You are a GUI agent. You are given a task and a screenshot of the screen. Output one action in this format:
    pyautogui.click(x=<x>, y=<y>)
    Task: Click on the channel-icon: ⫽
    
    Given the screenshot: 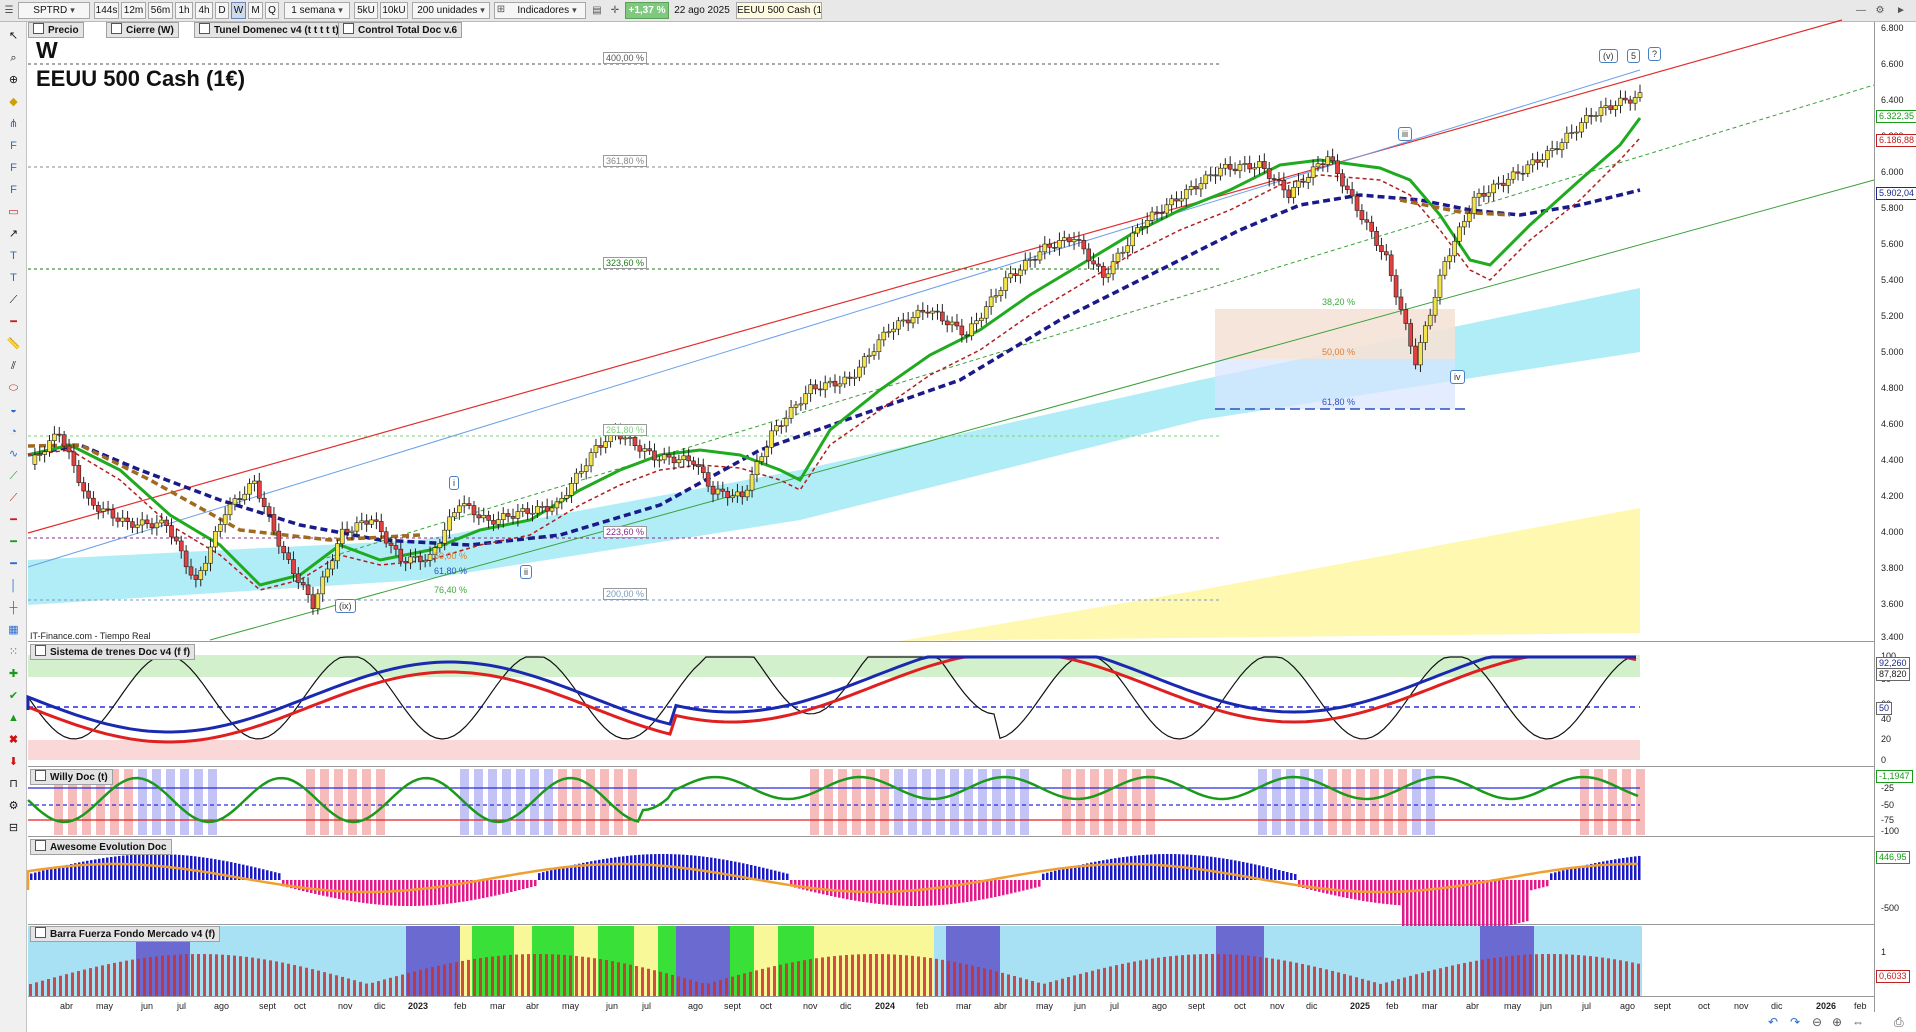 What is the action you would take?
    pyautogui.click(x=13, y=366)
    